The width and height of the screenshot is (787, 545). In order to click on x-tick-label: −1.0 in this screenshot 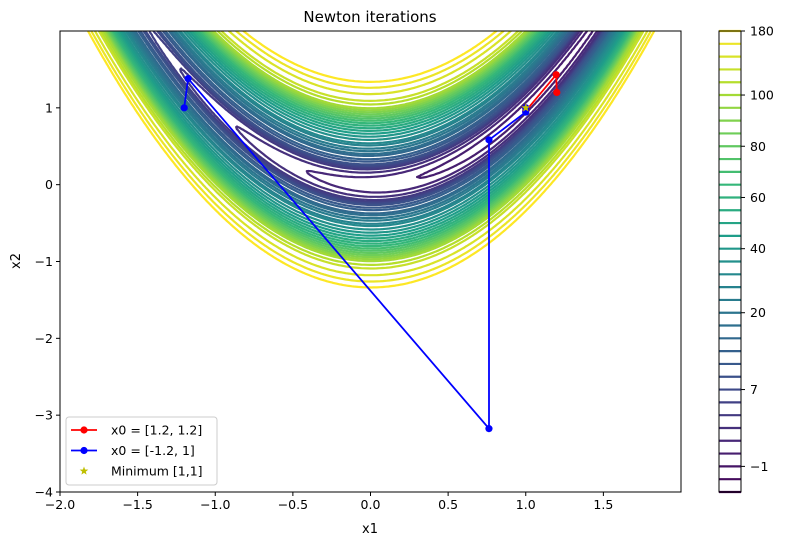, I will do `click(215, 504)`.